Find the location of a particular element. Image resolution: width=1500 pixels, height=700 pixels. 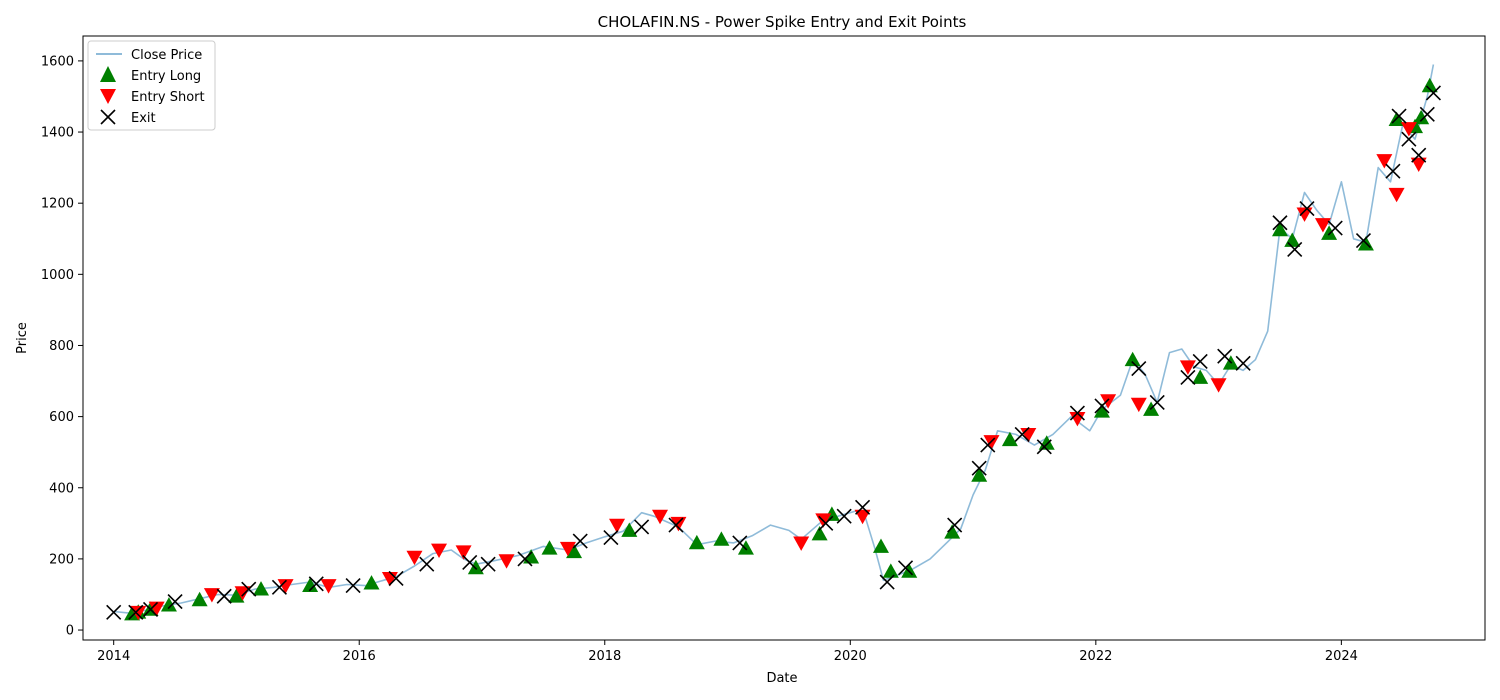

x-tick-label: 2018 is located at coordinates (604, 656).